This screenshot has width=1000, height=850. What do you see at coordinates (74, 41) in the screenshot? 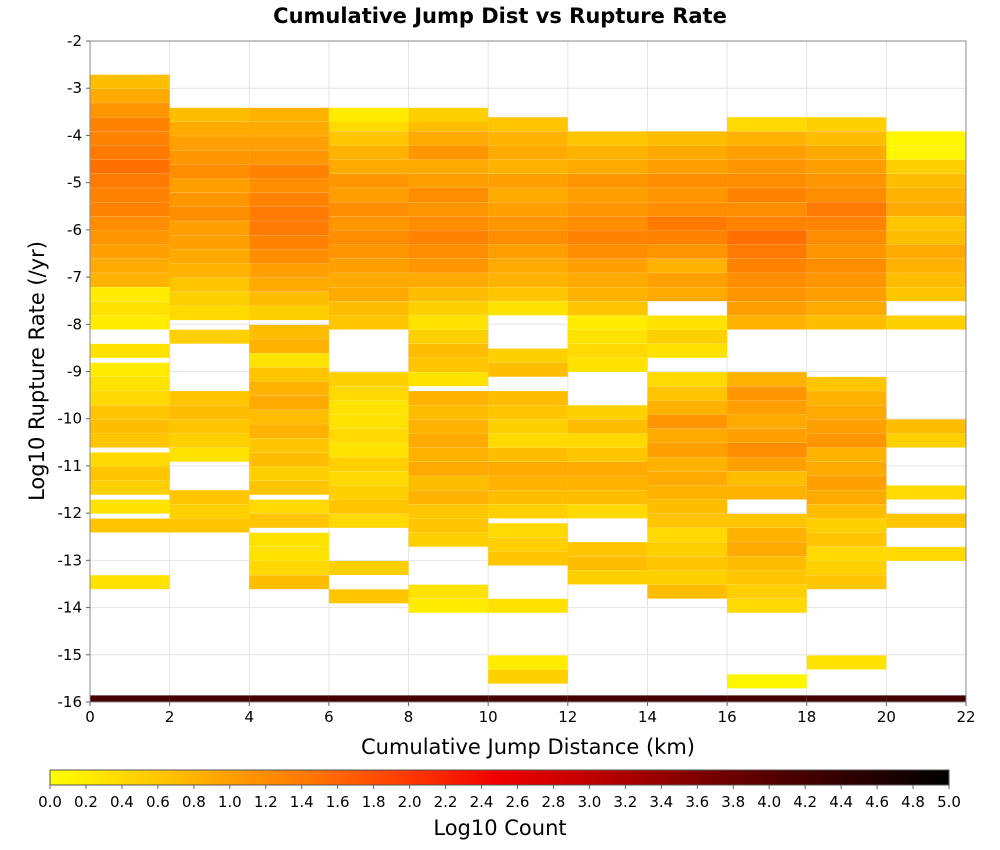
I see `y-tick-label: -2` at bounding box center [74, 41].